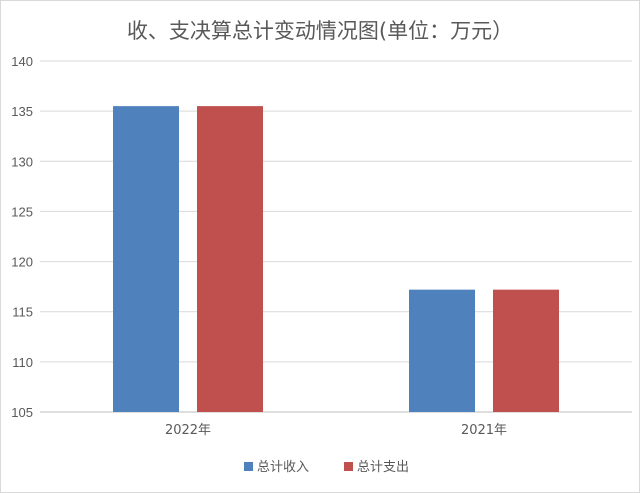 The height and width of the screenshot is (493, 640). Describe the element at coordinates (383, 467) in the screenshot. I see `legend-label: 总计支出` at that location.